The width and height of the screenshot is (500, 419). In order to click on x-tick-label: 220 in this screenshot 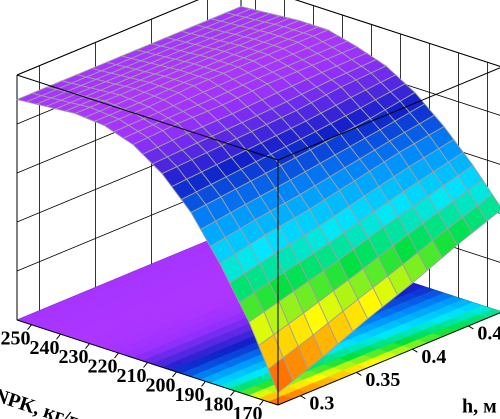, I will do `click(103, 367)`.